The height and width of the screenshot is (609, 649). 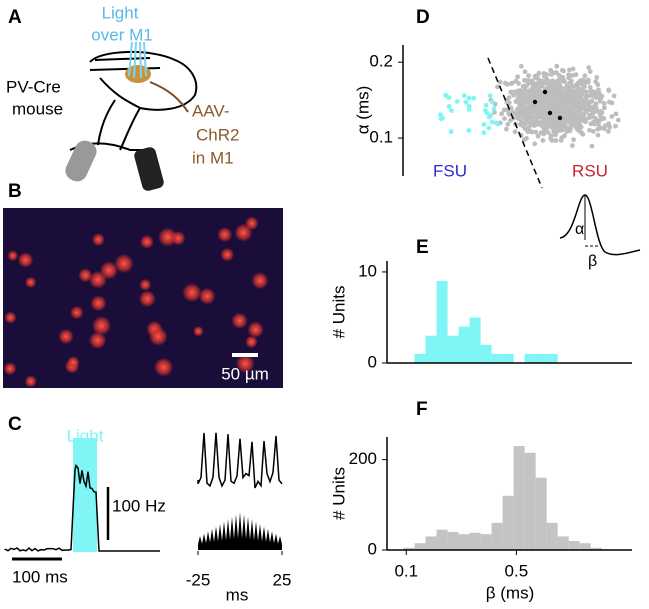 I want to click on x-axis-label: ms, so click(x=237, y=594).